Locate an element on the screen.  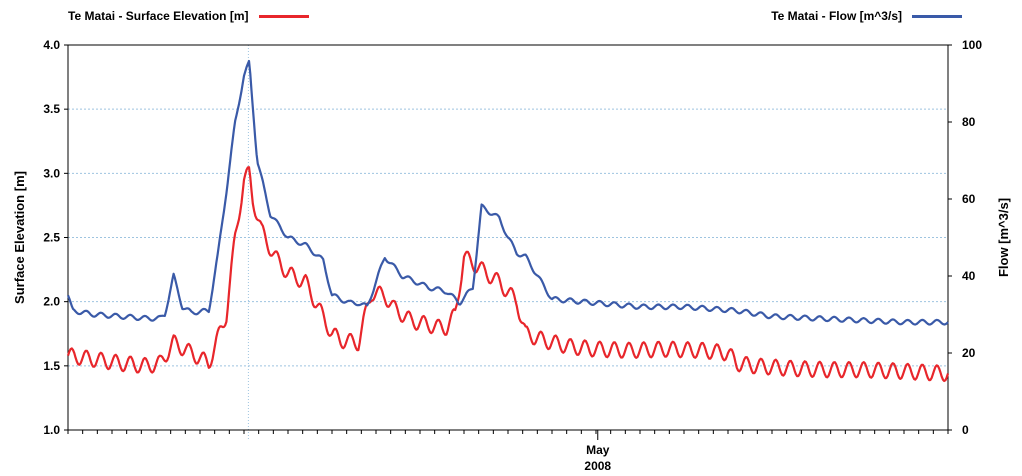
y-right-tick-label: 0 is located at coordinates (965, 430).